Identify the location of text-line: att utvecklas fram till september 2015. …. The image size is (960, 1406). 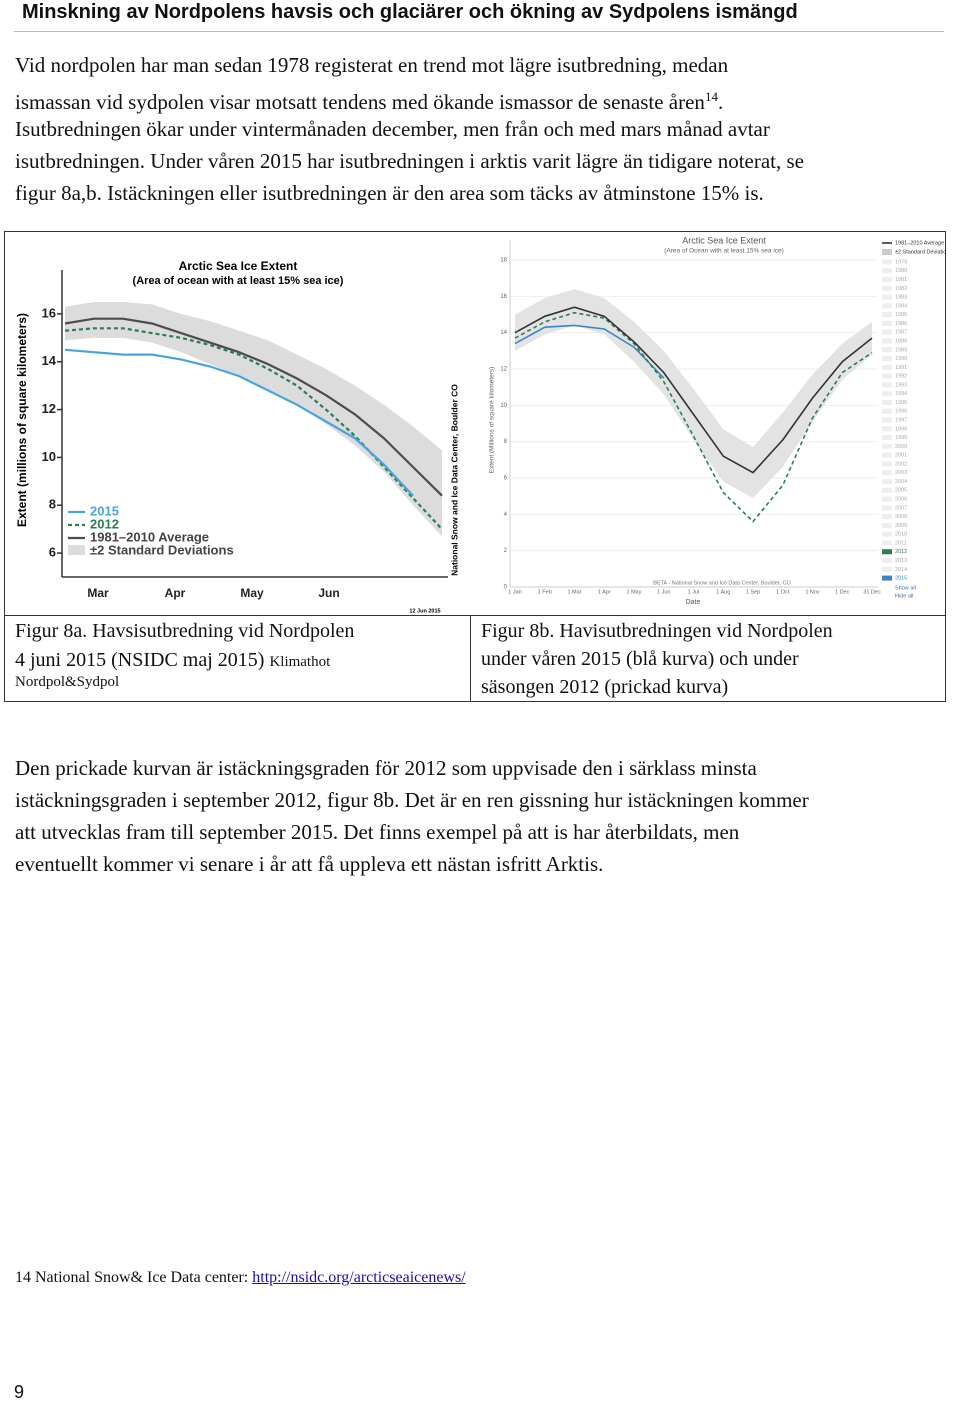
(377, 832).